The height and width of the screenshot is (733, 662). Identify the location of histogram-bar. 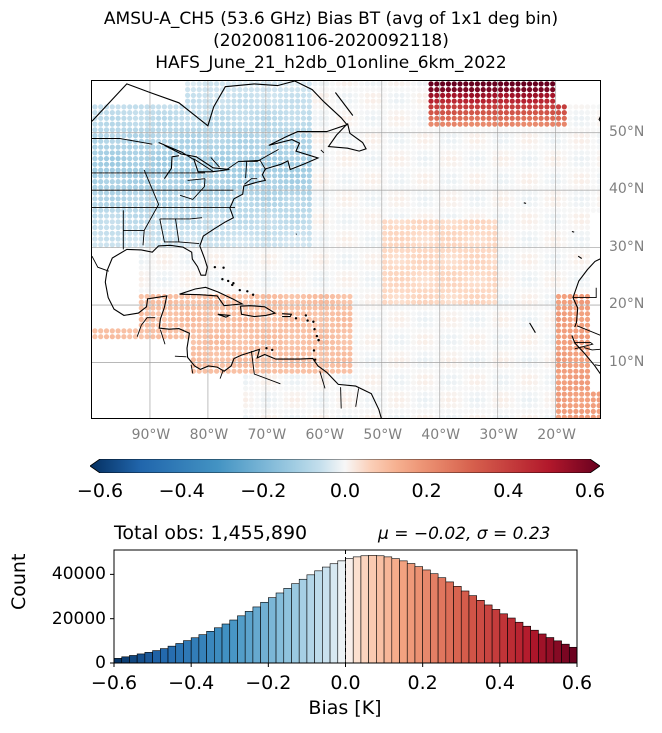
(442, 620).